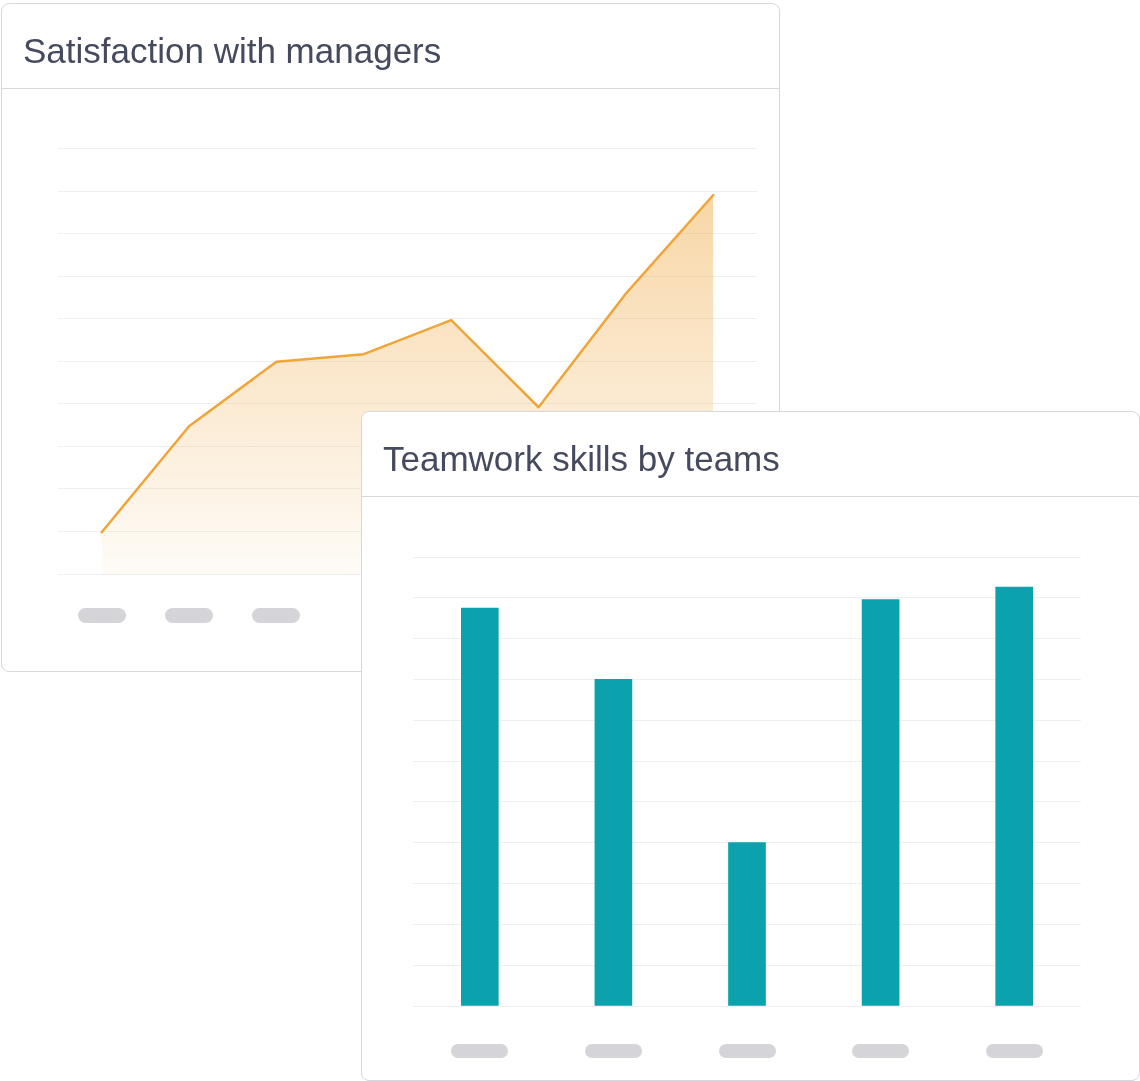  What do you see at coordinates (581, 459) in the screenshot?
I see `chart-title: Teamwork skills by teams` at bounding box center [581, 459].